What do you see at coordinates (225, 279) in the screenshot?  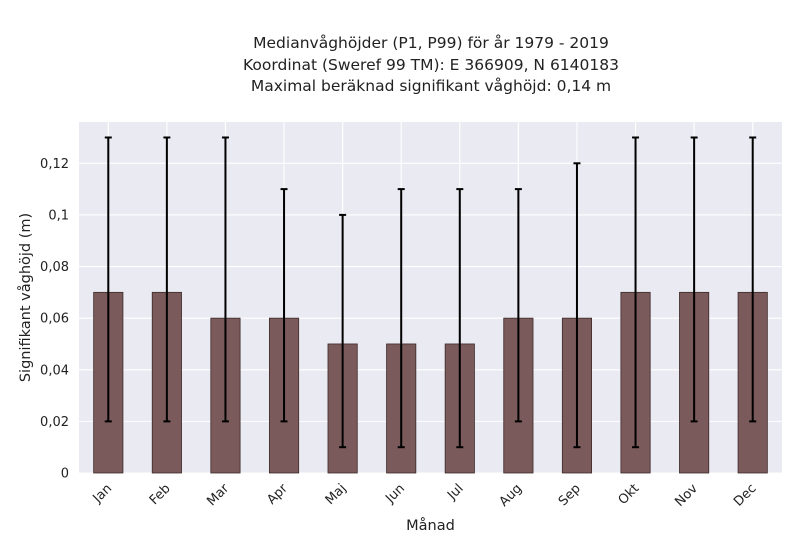 I see `error-bar-mar` at bounding box center [225, 279].